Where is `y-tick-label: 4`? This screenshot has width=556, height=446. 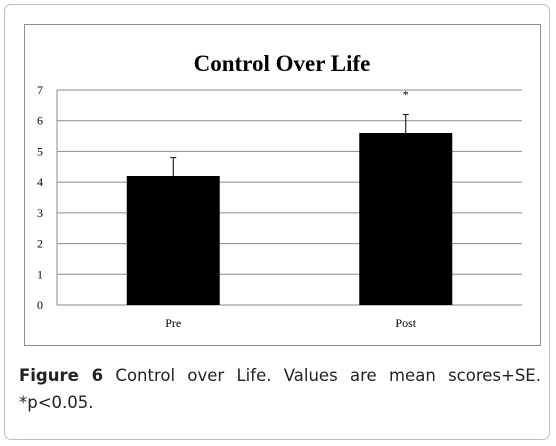
y-tick-label: 4 is located at coordinates (40, 182).